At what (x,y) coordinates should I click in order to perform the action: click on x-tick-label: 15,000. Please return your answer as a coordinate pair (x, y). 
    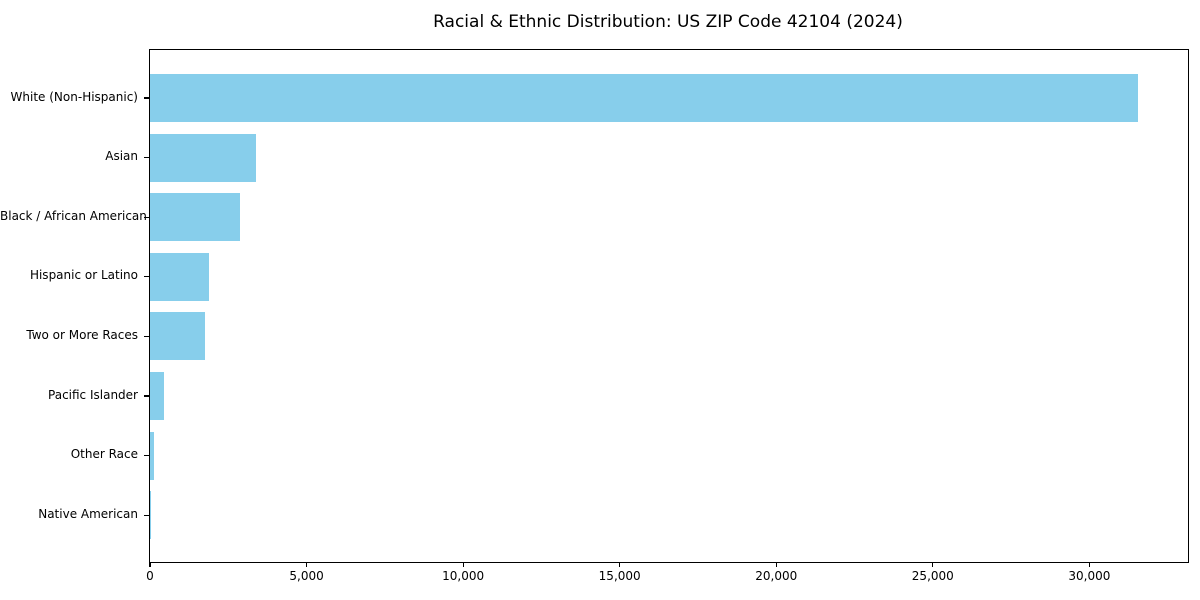
    Looking at the image, I should click on (619, 576).